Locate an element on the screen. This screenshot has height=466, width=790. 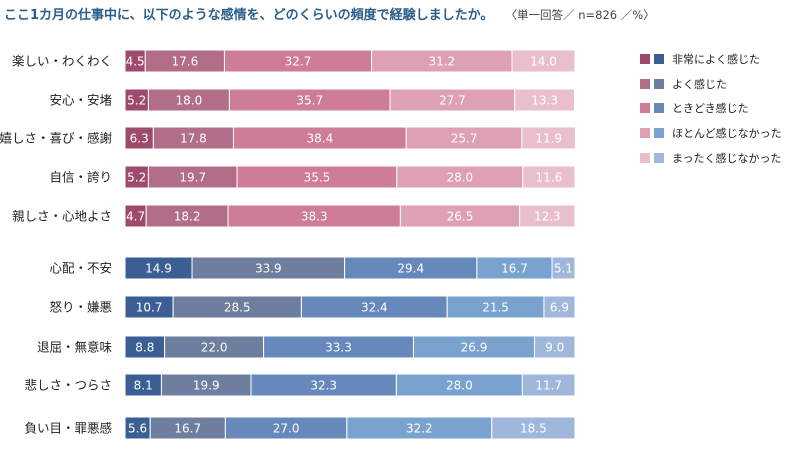
category-label: 退屈・無意味 is located at coordinates (75, 347).